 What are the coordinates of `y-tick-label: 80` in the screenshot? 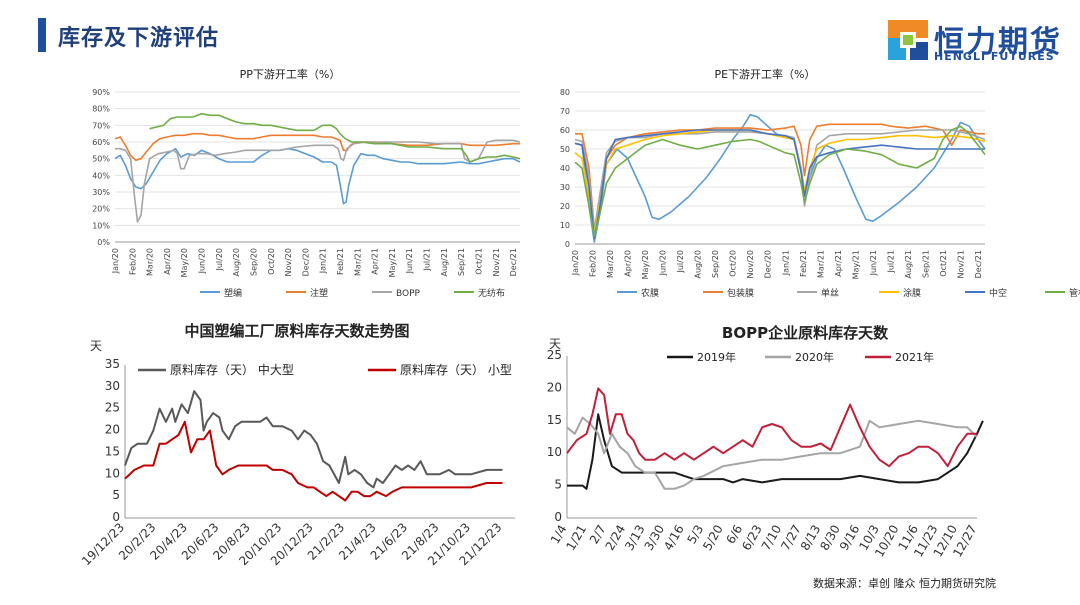 It's located at (565, 92).